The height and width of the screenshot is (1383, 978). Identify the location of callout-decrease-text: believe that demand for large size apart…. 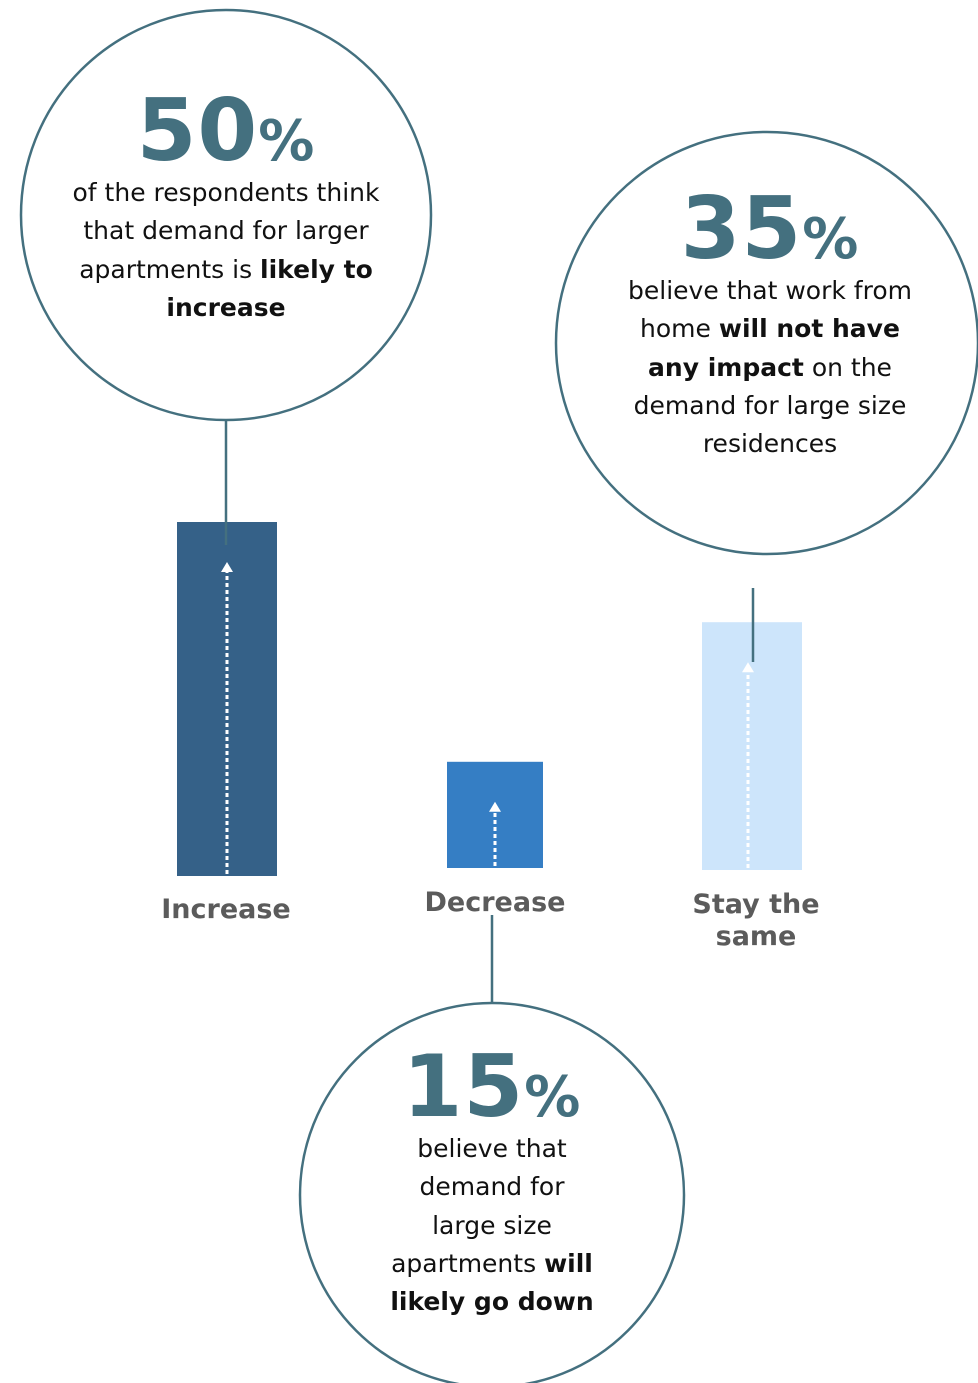
(479, 1206).